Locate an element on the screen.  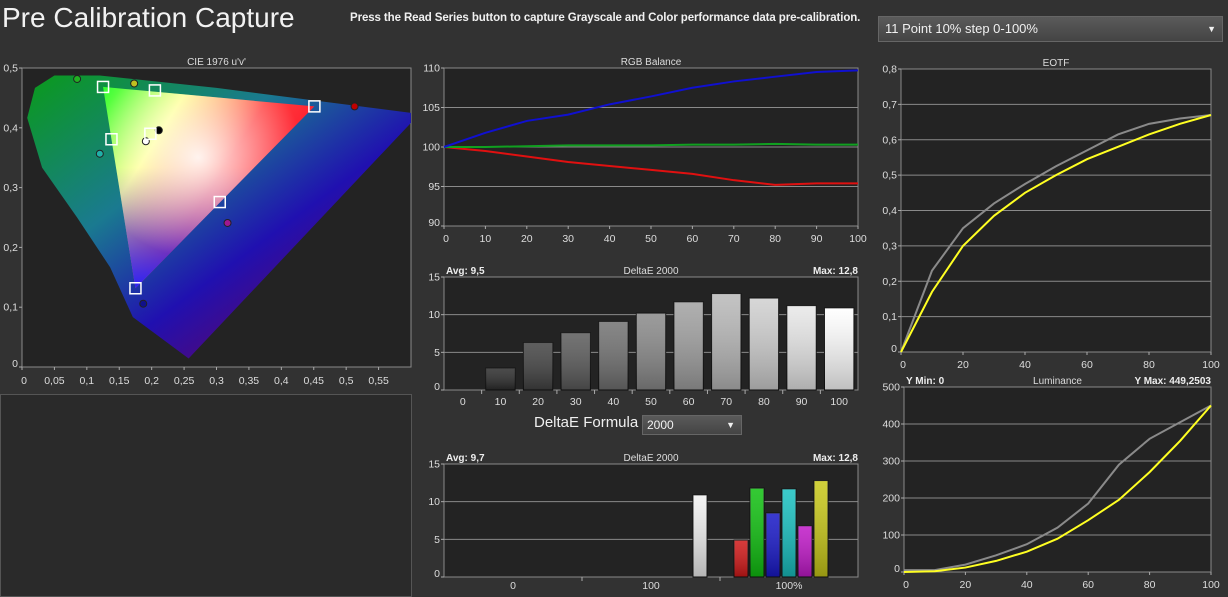
chart-title: DeltaE 2000 is located at coordinates (650, 271).